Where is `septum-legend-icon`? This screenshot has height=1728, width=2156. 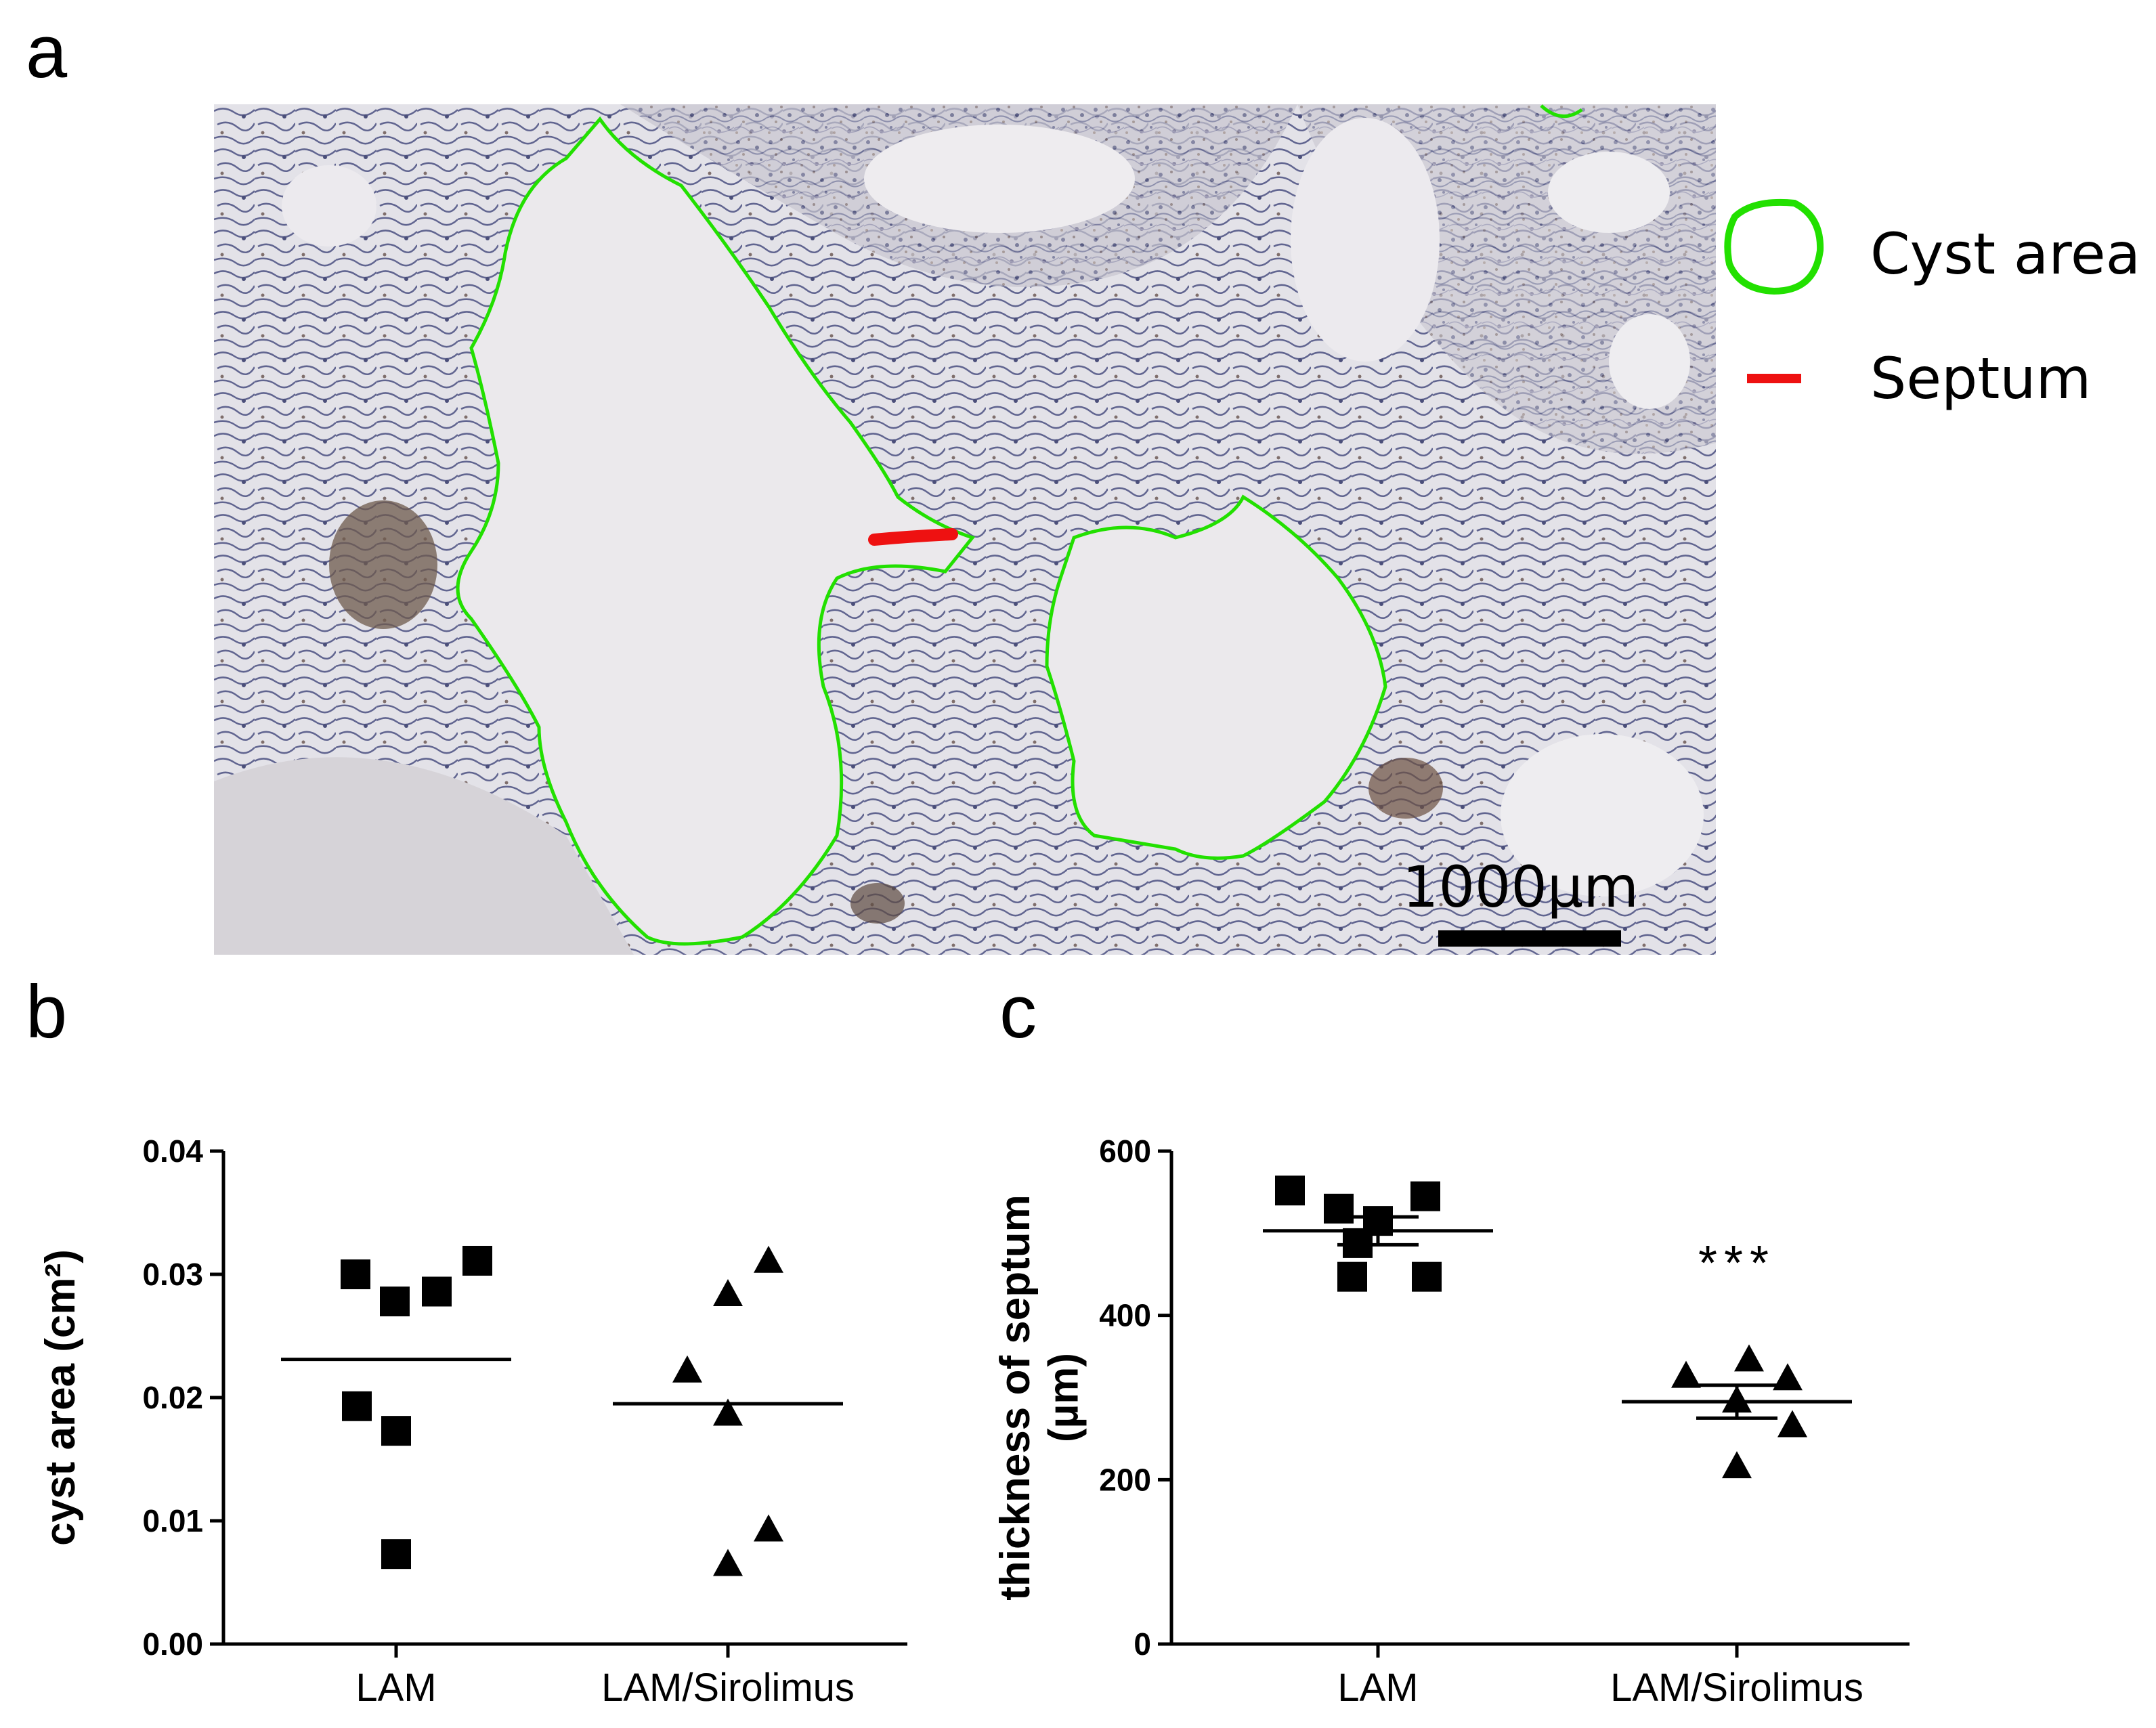
septum-legend-icon is located at coordinates (1774, 378).